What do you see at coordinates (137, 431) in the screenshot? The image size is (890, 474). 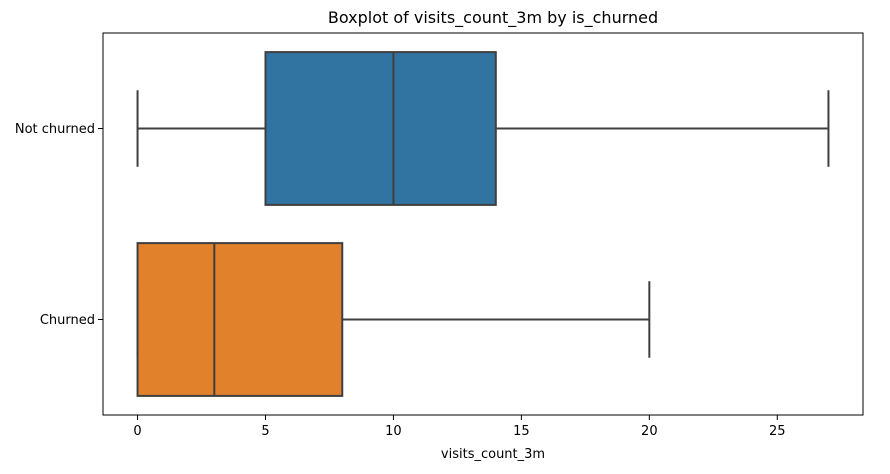 I see `x-tick-label-0: 0` at bounding box center [137, 431].